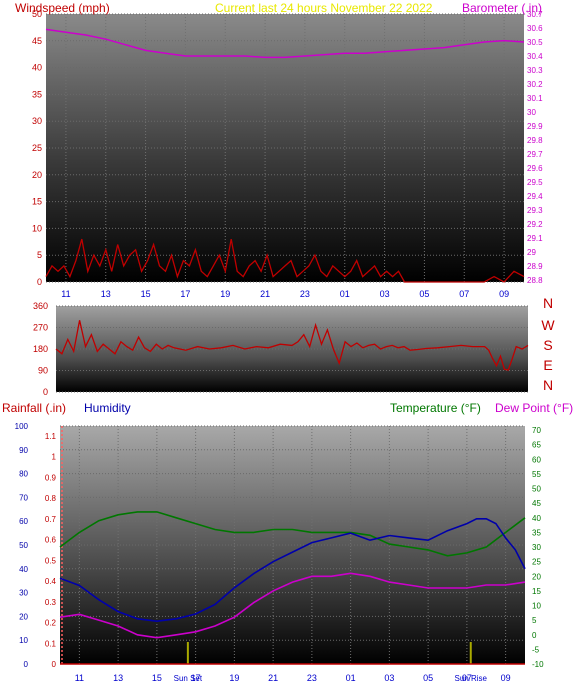  Describe the element at coordinates (23, 474) in the screenshot. I see `humidity-tick-label: 80` at that location.